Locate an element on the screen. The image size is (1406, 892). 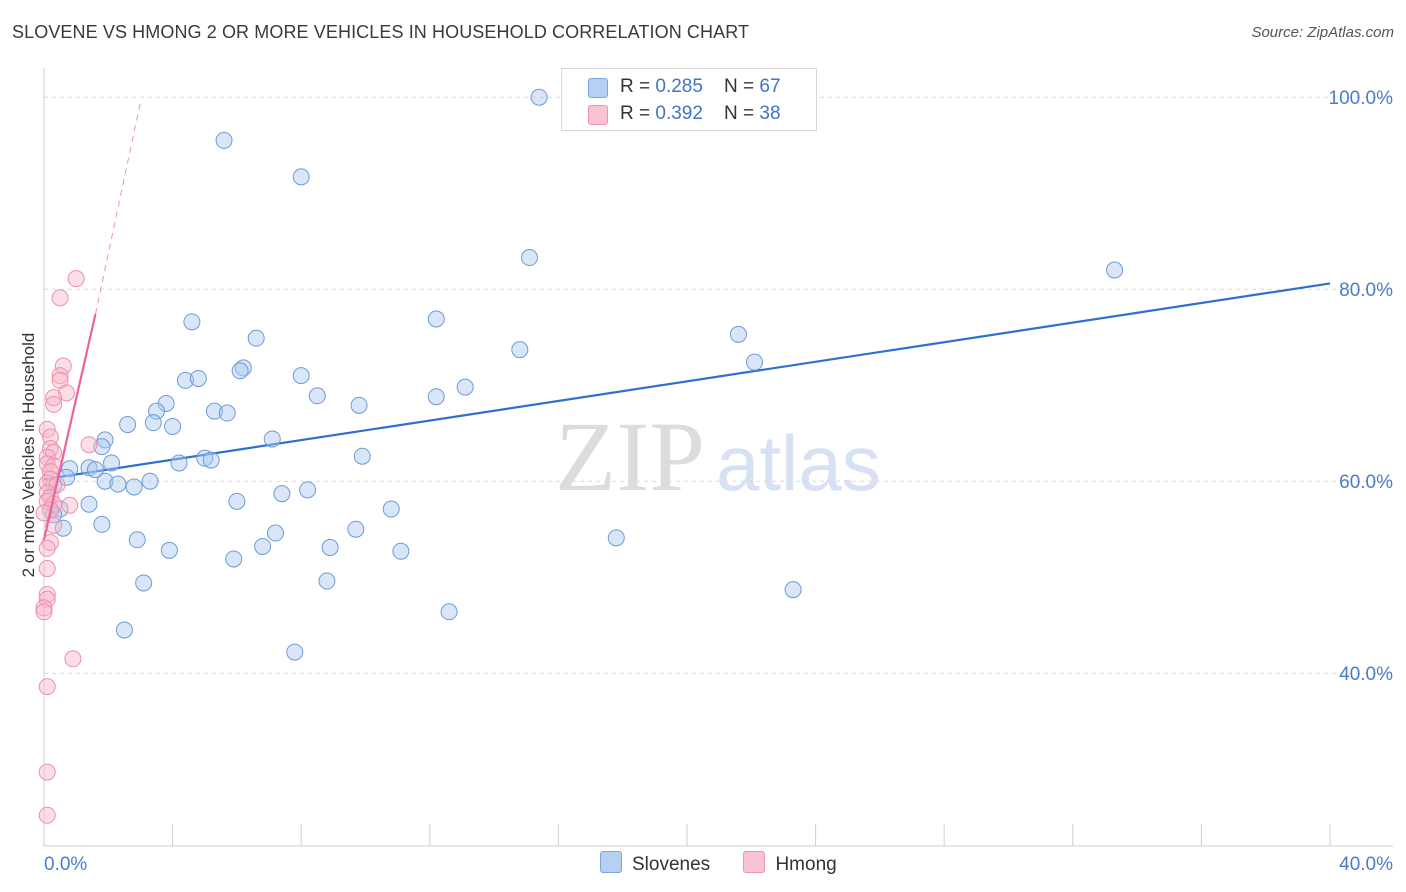
y-tick-label: 40.0% is located at coordinates (1366, 674).